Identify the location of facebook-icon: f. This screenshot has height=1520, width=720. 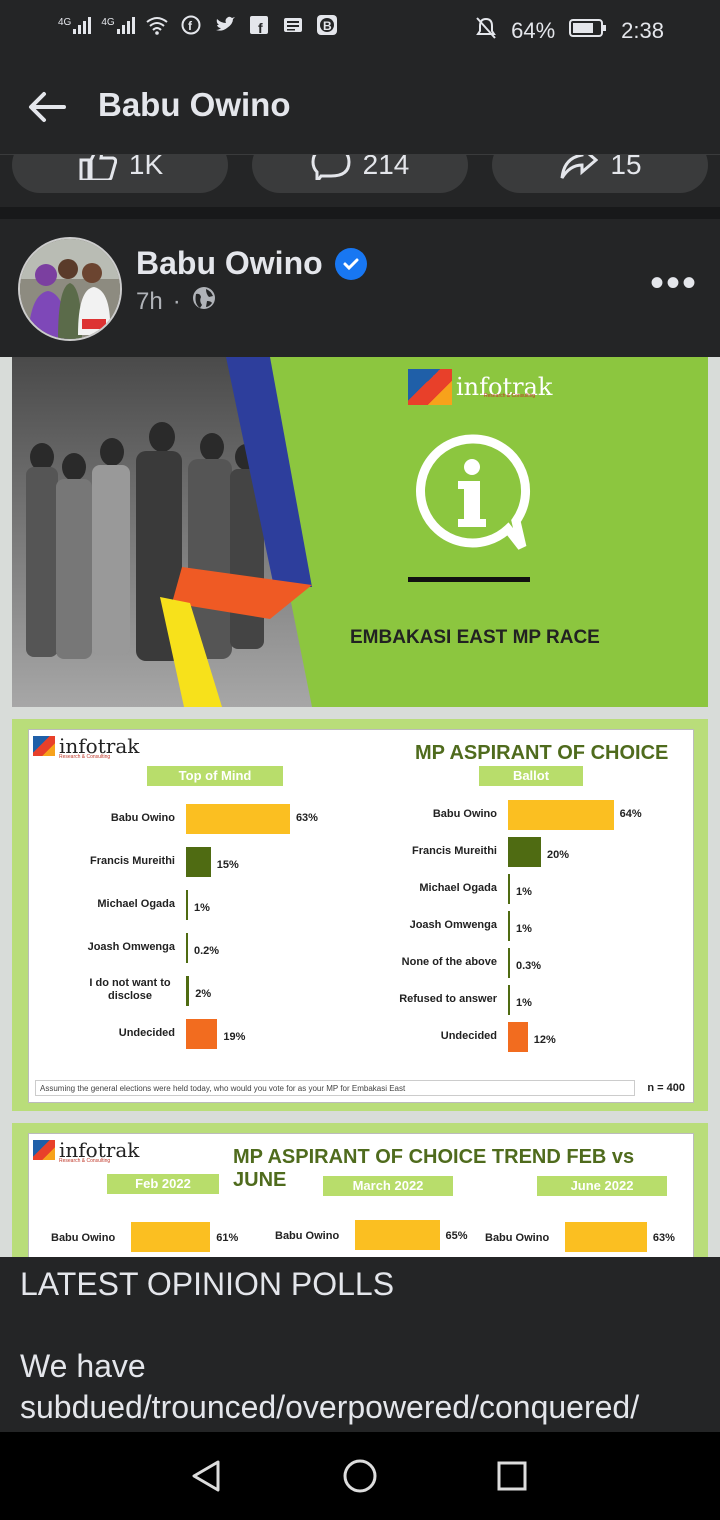
(191, 25).